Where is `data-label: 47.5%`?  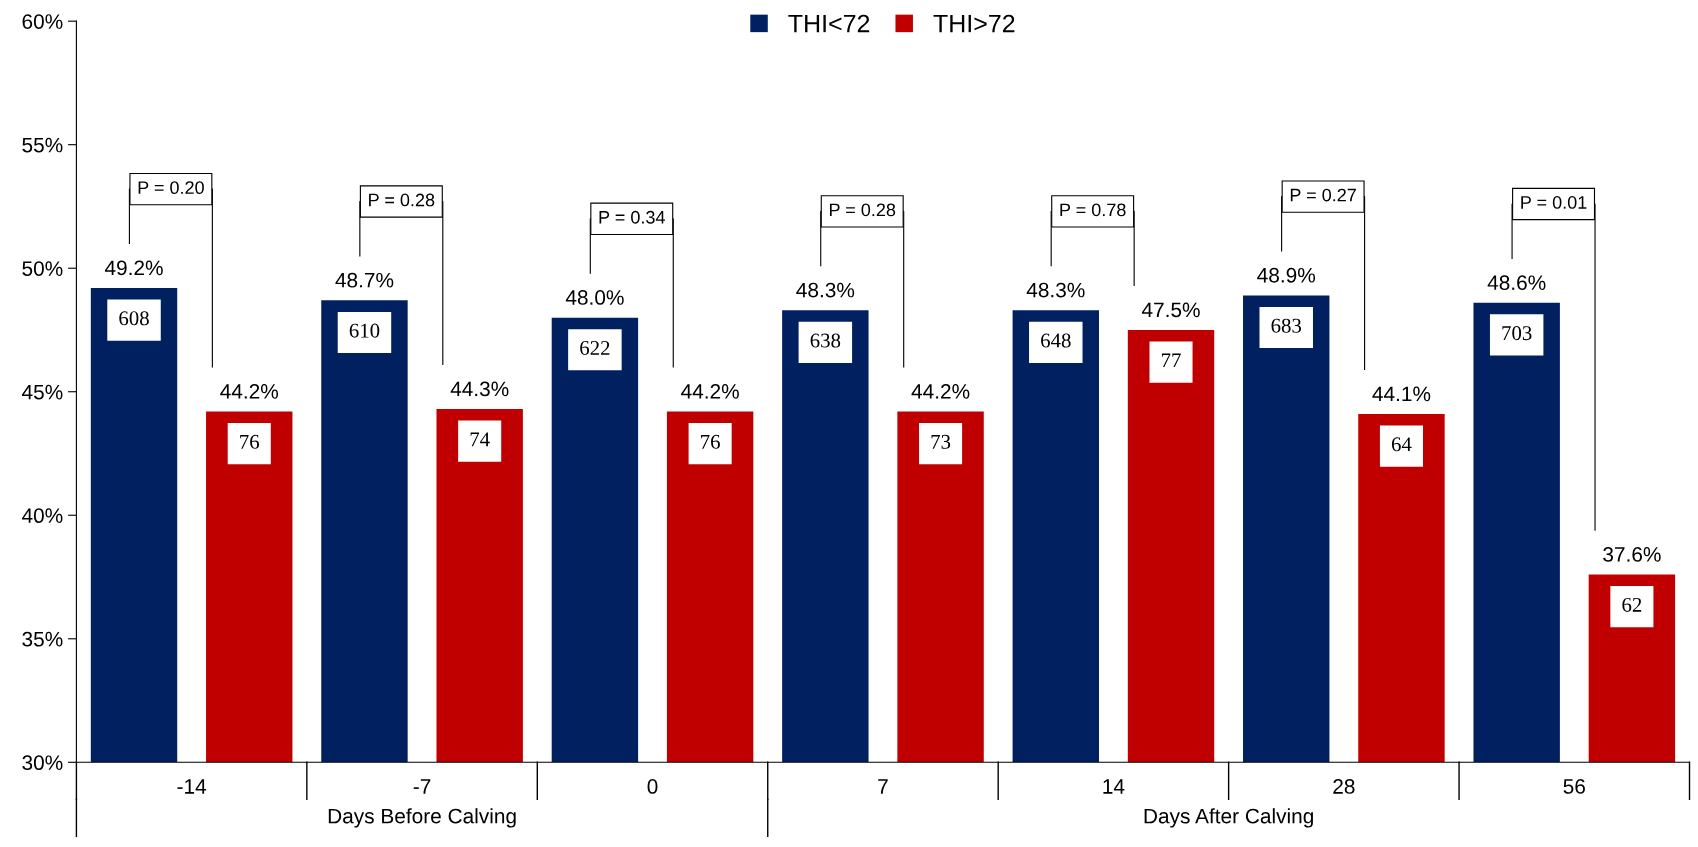
data-label: 47.5% is located at coordinates (1170, 310).